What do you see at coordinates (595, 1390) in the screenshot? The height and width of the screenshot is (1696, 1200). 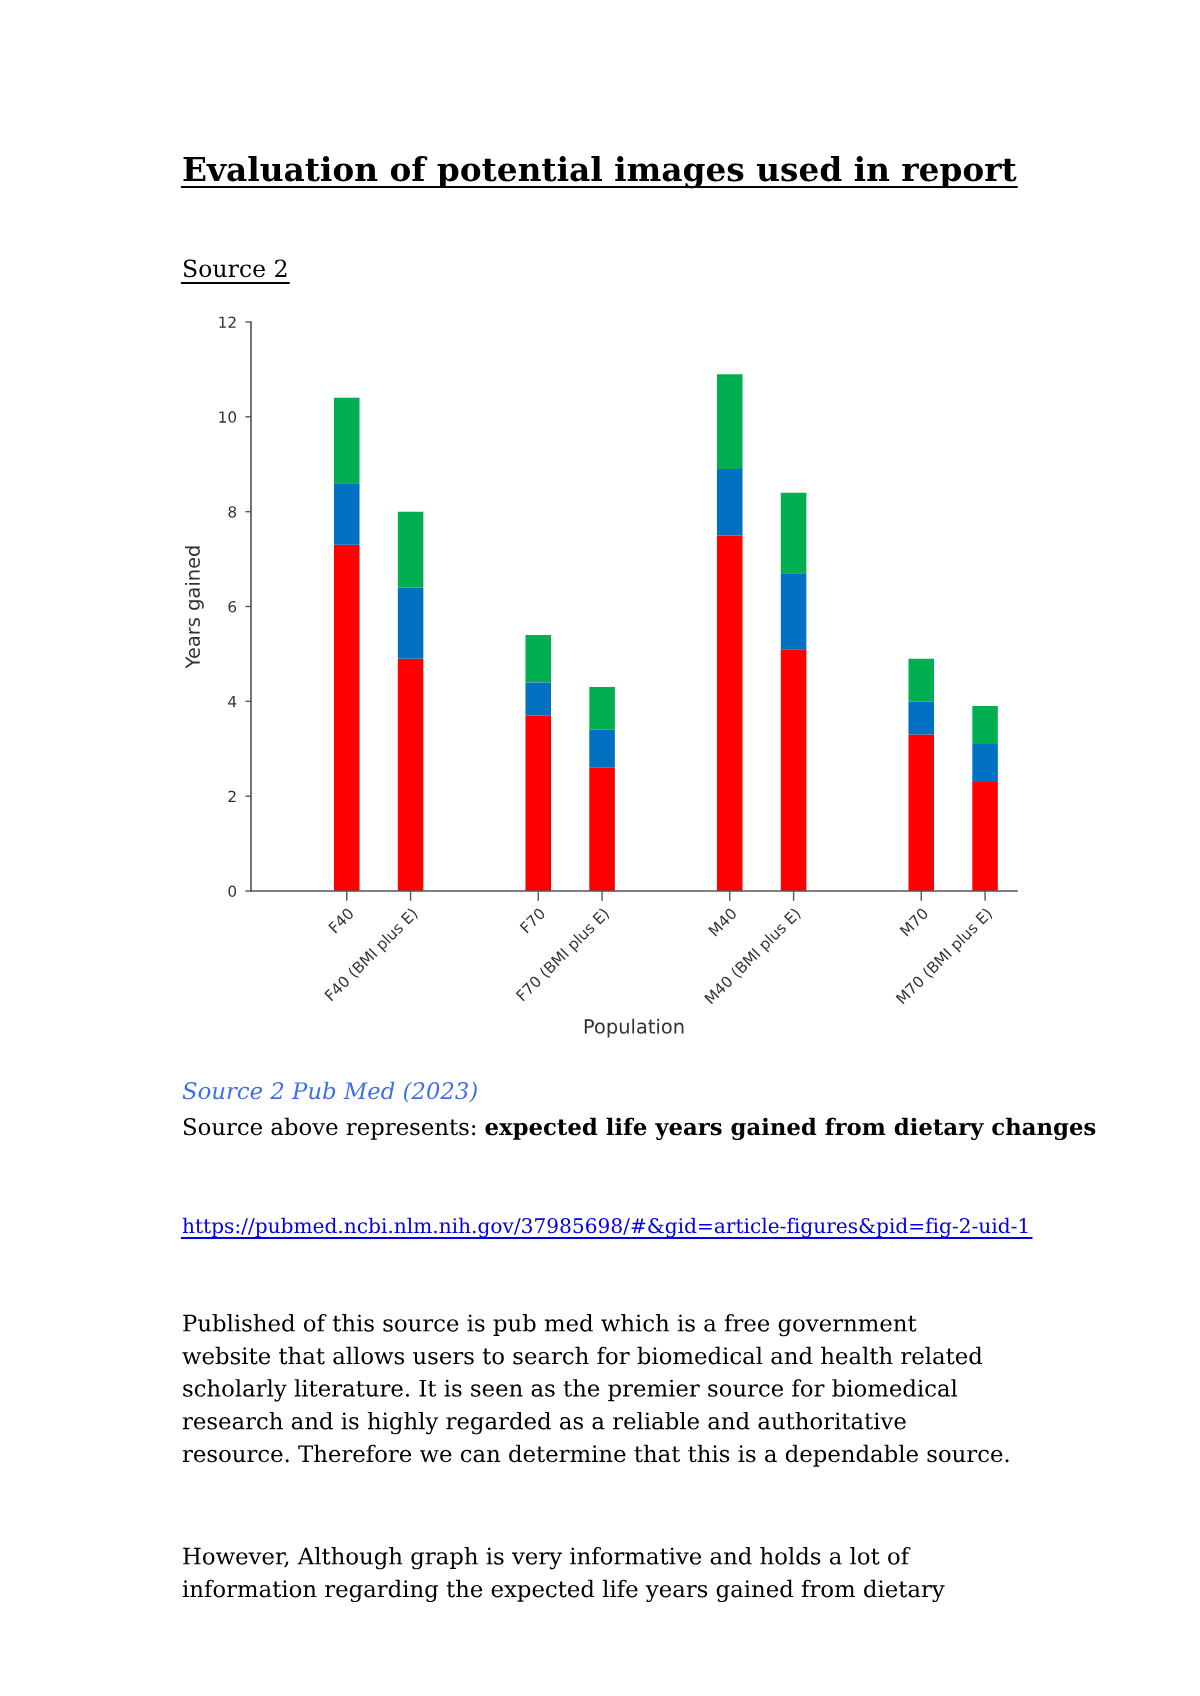 I see `text: Published of this source is pub med which is a free government website that allows users to search for biomedical and health related scholarly literature. It is seen as the premier source for biomedical research and is highly regarded as a reliable and authoritative resource. Therefore we can determine that this is a dependable source.` at bounding box center [595, 1390].